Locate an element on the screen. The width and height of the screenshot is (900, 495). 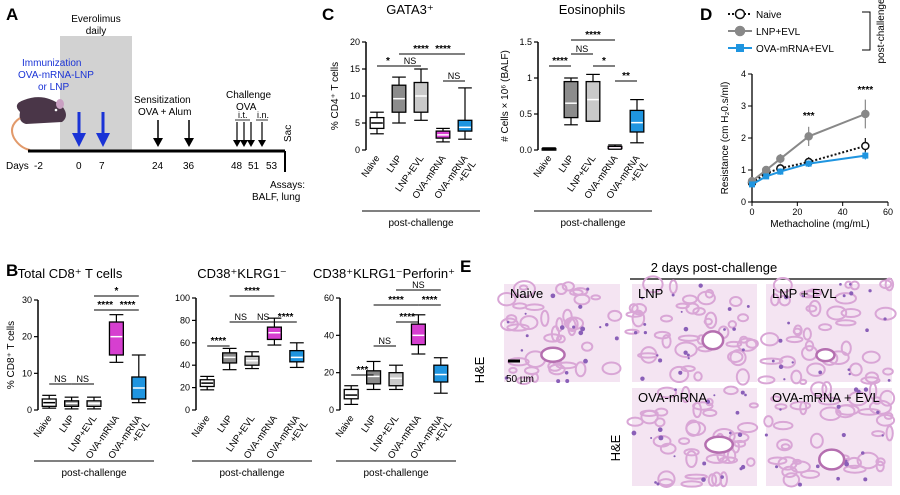
significance-label: *** is located at coordinates (809, 116).